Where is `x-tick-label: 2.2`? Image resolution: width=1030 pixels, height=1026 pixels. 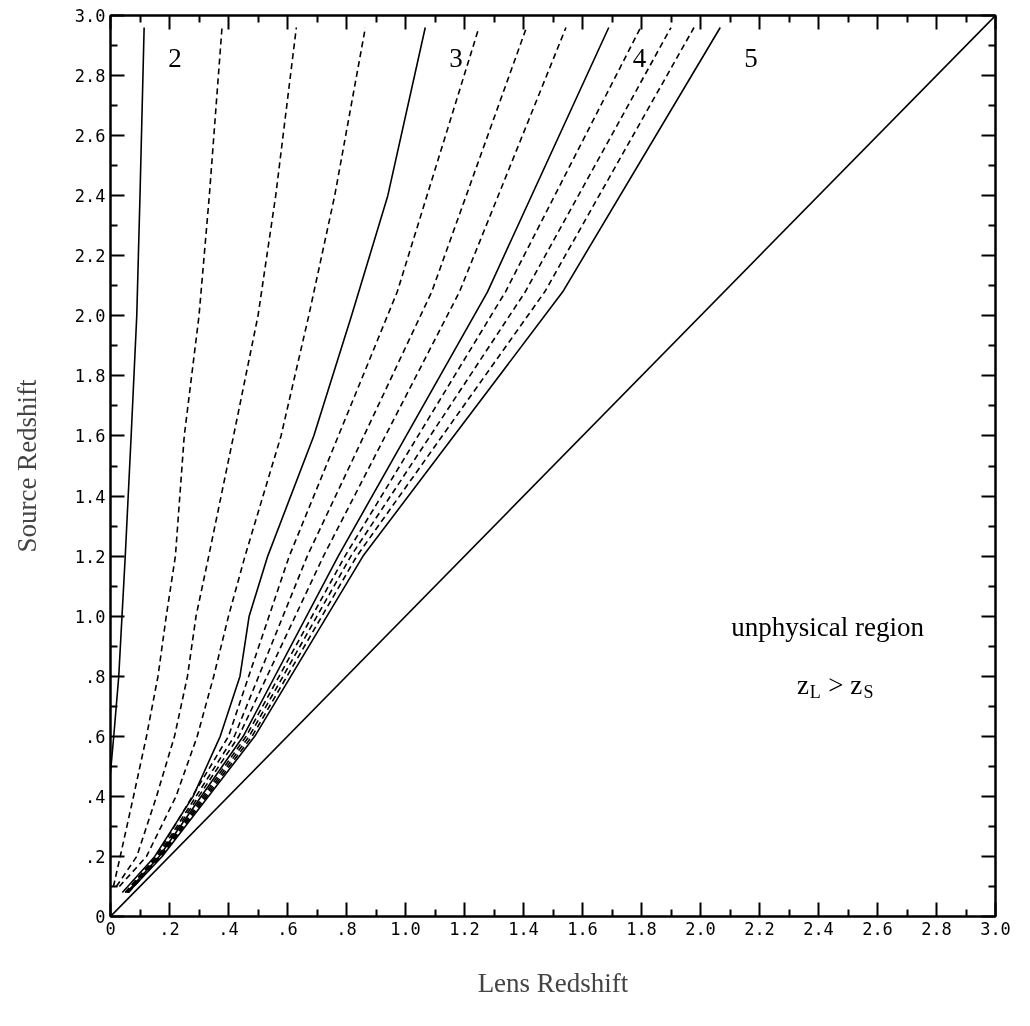
x-tick-label: 2.2 is located at coordinates (759, 928).